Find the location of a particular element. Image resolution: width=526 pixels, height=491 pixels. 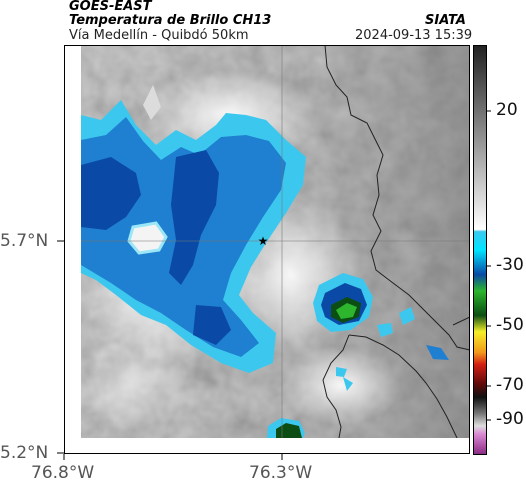

route-label: Vía Medellín - Quibdó 50km is located at coordinates (159, 35).